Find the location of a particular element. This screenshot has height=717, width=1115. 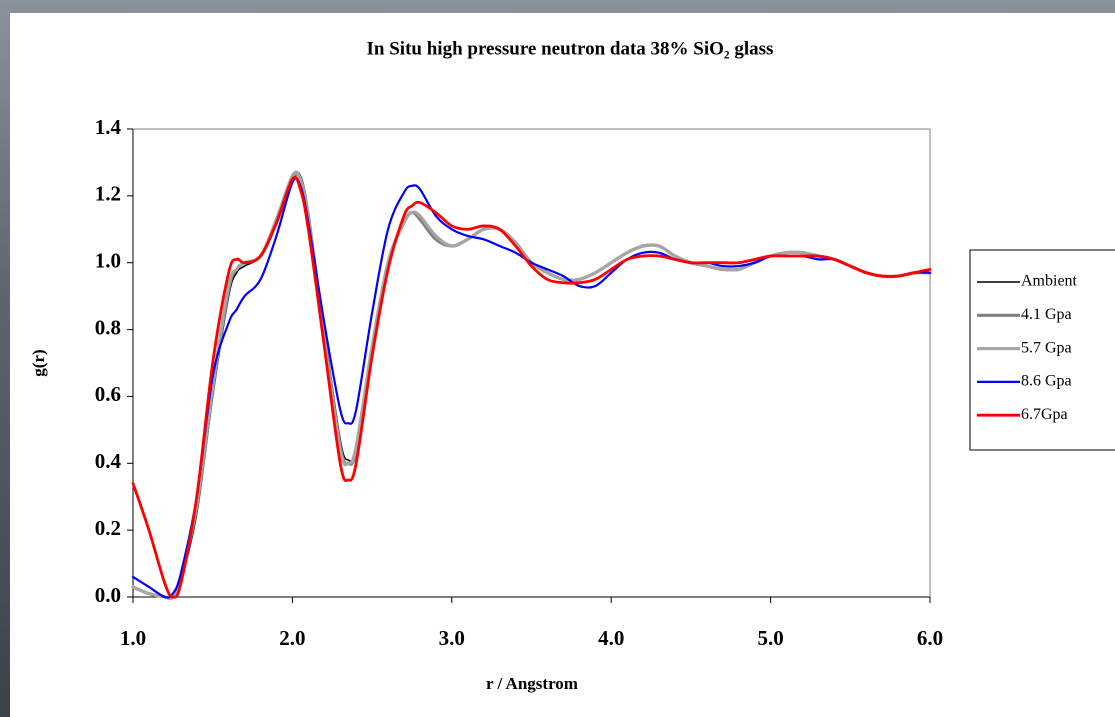

y-tick-label: 1.0 is located at coordinates (108, 261).